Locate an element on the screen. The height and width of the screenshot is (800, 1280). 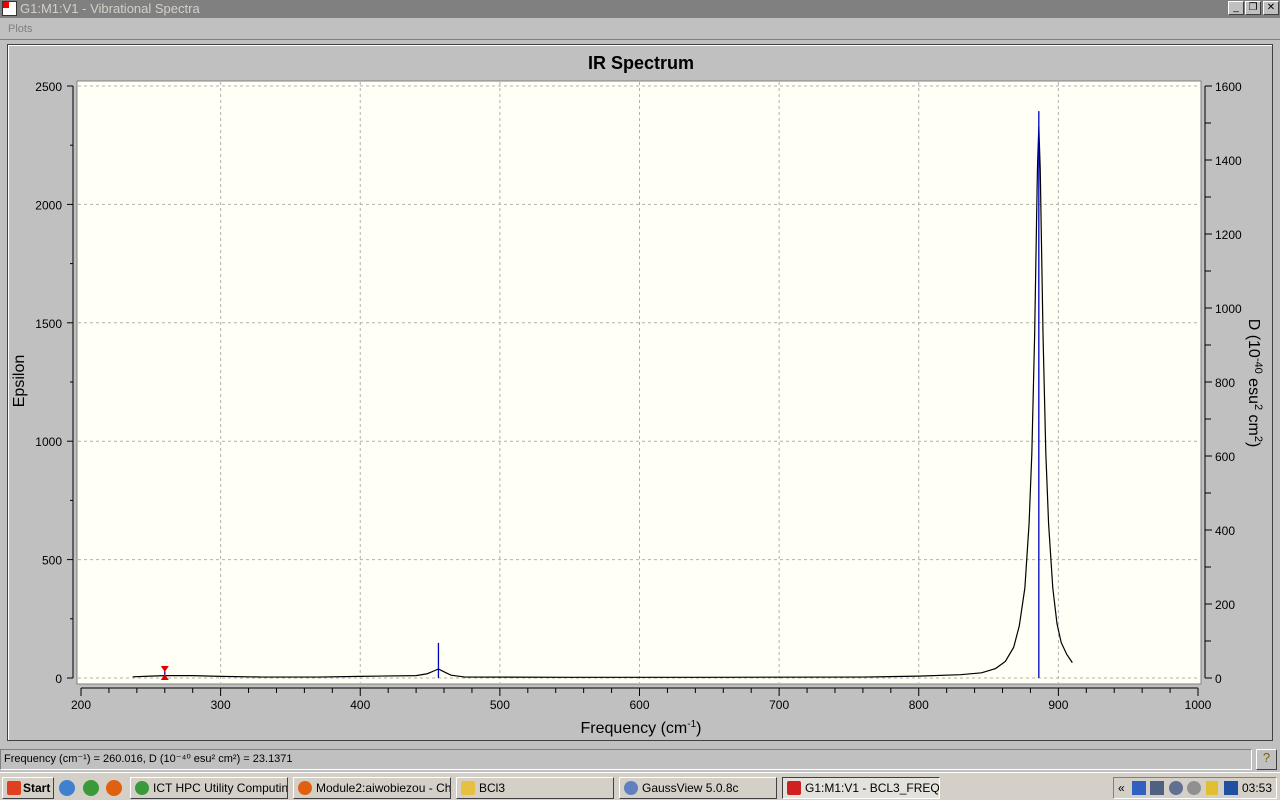
y2-tick-label: 1600 is located at coordinates (1228, 87).